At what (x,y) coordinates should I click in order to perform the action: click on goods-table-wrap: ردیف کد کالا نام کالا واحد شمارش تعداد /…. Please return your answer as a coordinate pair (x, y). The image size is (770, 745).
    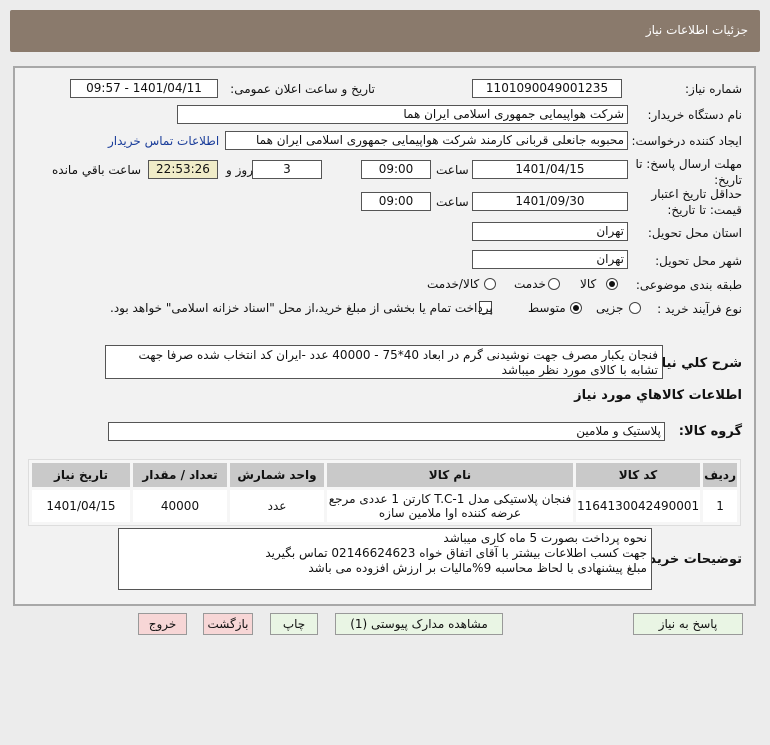
    Looking at the image, I should click on (384, 492).